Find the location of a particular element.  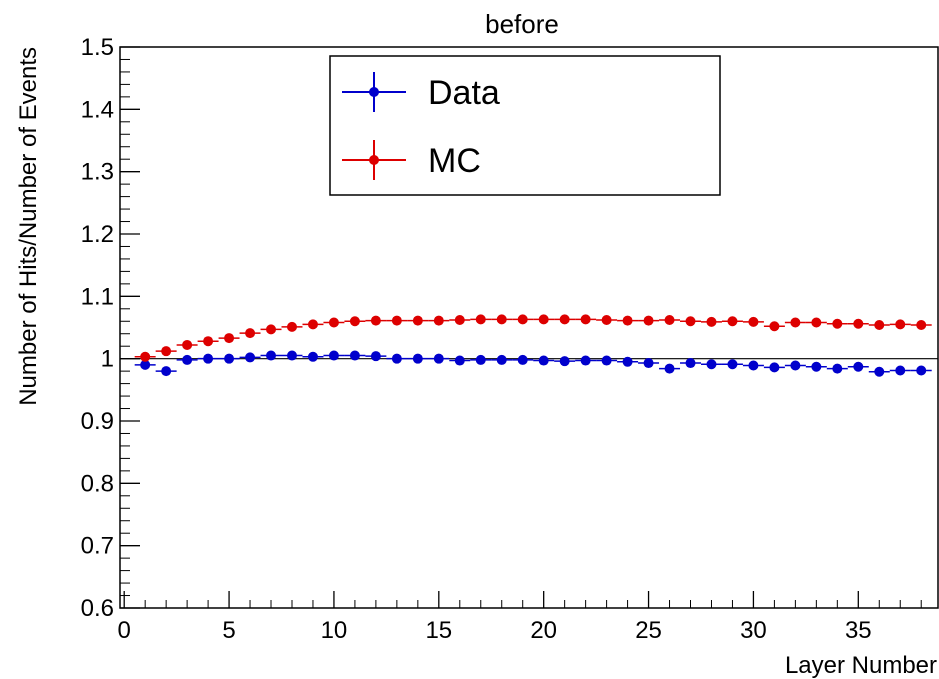

chart-title: before is located at coordinates (522, 24).